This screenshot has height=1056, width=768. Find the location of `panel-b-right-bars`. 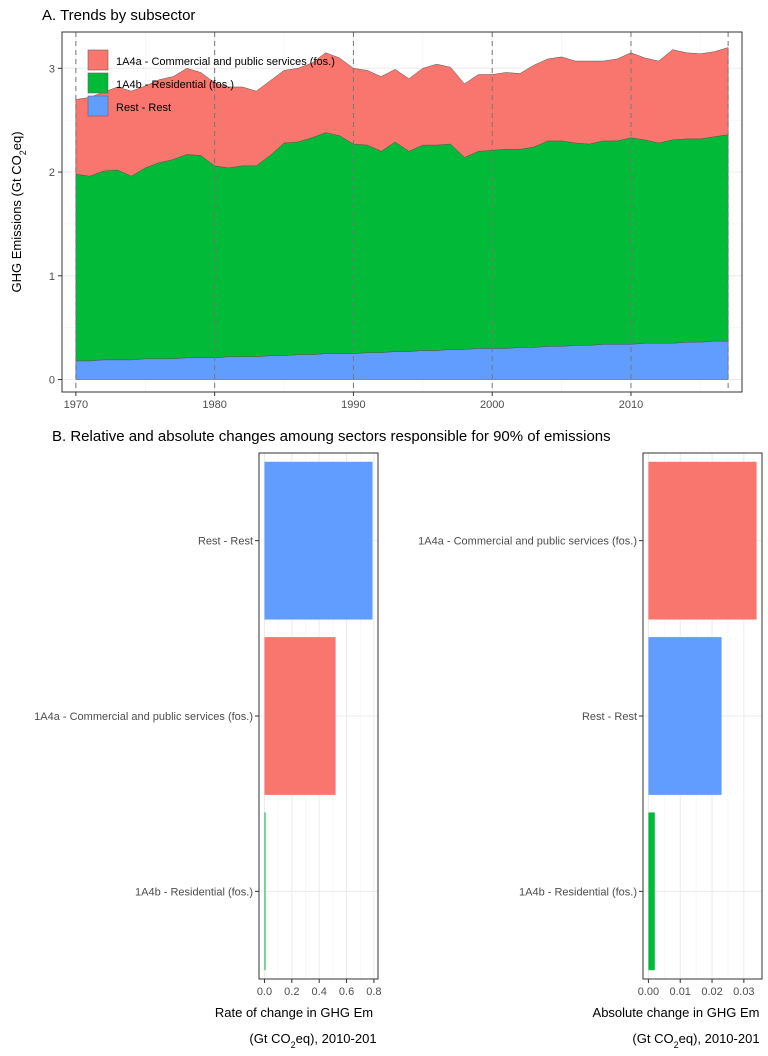

panel-b-right-bars is located at coordinates (702, 716).